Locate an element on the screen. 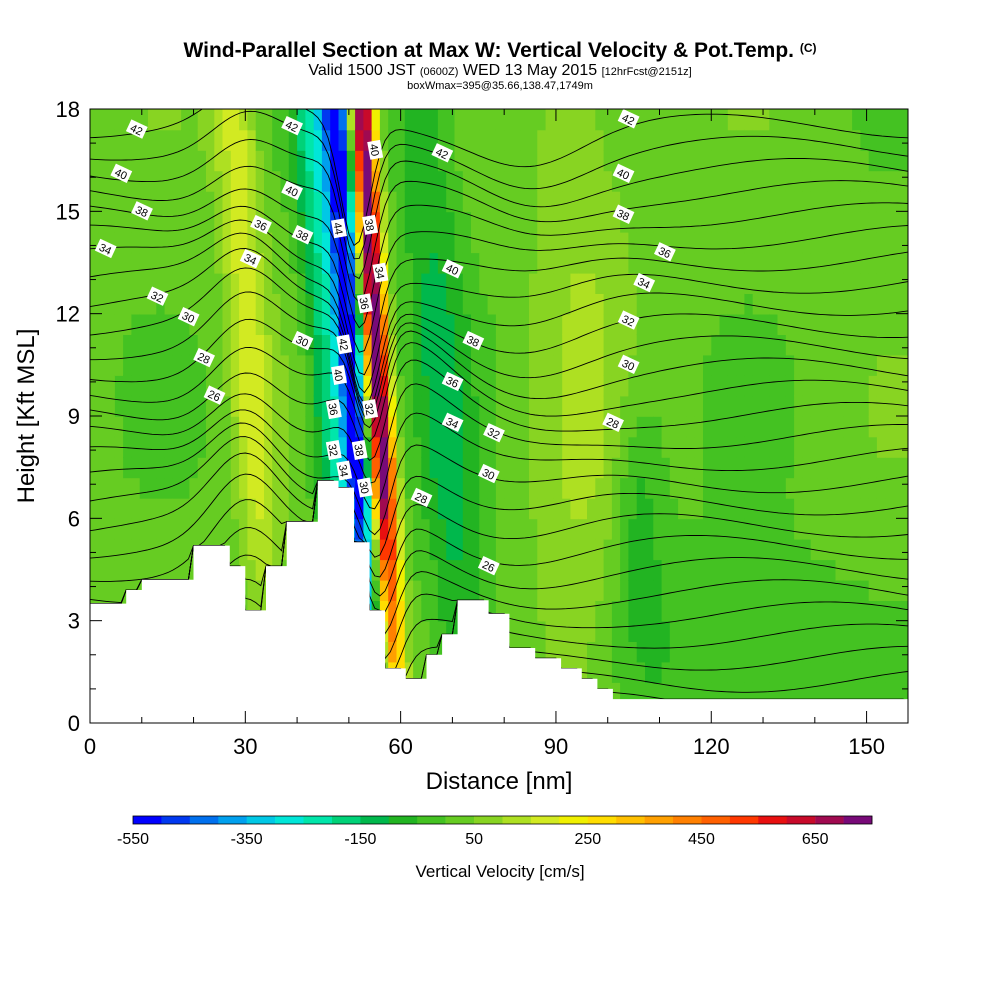 This screenshot has width=1000, height=1000. isentrope-label-text: 42 is located at coordinates (628, 120).